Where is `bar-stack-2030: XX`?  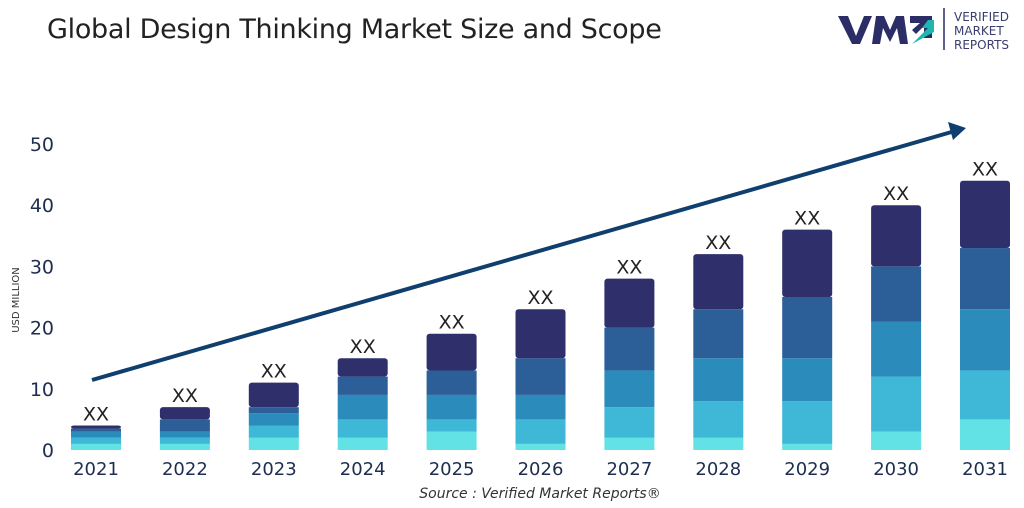
bar-stack-2030: XX is located at coordinates (896, 316).